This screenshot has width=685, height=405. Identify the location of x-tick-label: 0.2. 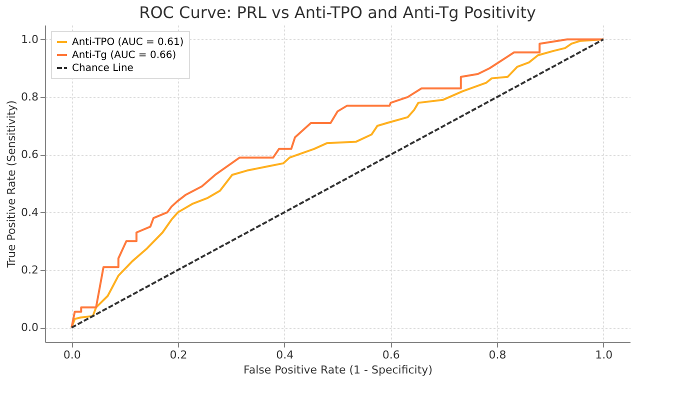
(179, 355).